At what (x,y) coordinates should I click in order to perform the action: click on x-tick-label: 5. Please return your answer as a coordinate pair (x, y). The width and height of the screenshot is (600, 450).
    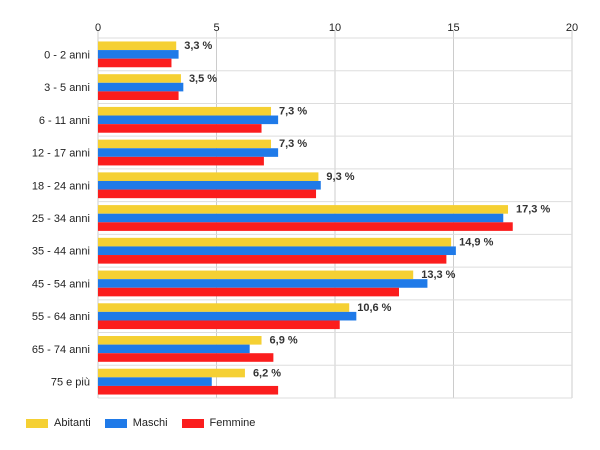
    Looking at the image, I should click on (216, 28).